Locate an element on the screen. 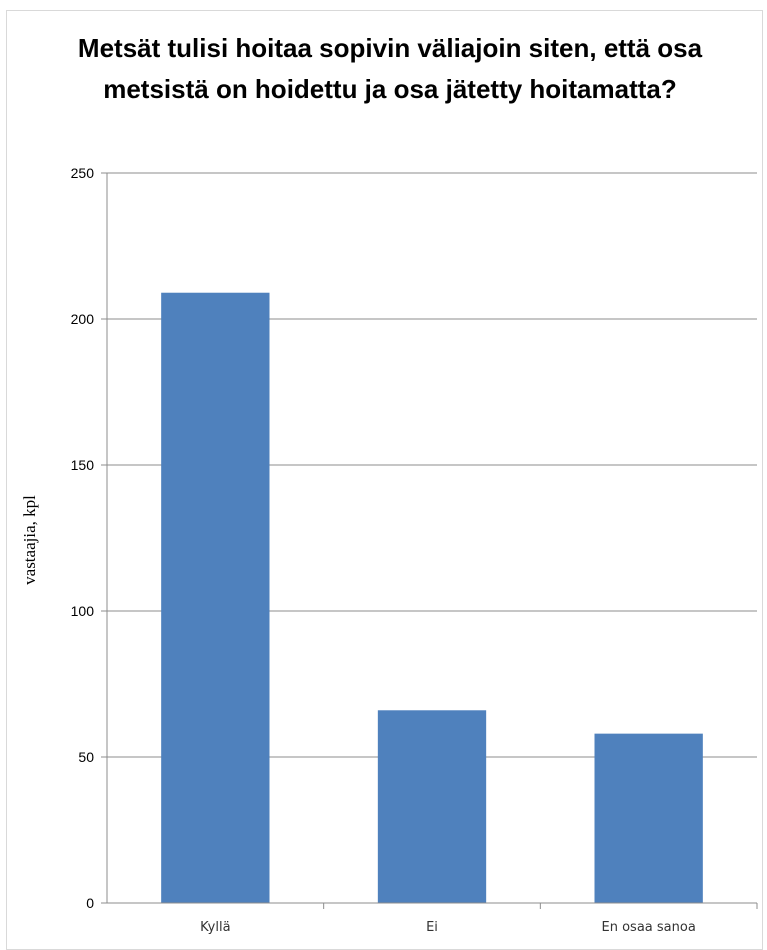  x-tick-label-0: Kyllä is located at coordinates (215, 927).